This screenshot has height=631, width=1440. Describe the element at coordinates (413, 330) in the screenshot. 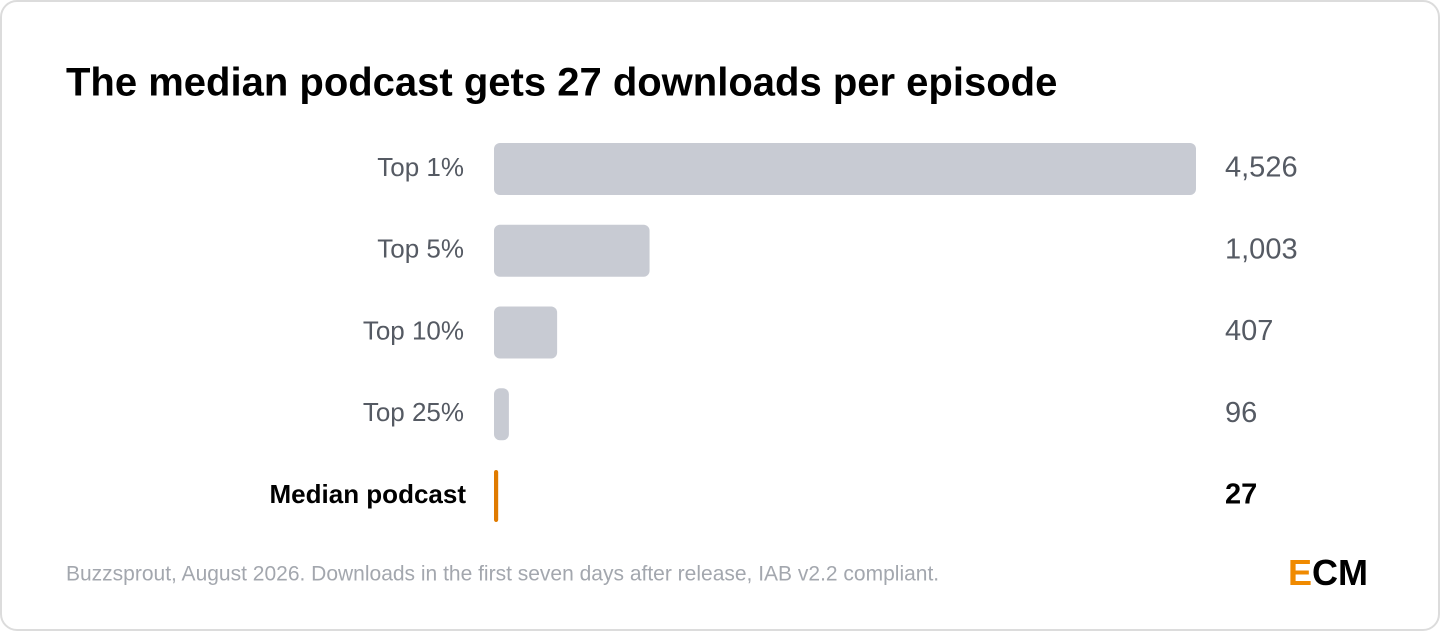

I see `category-label: Top 10%` at that location.